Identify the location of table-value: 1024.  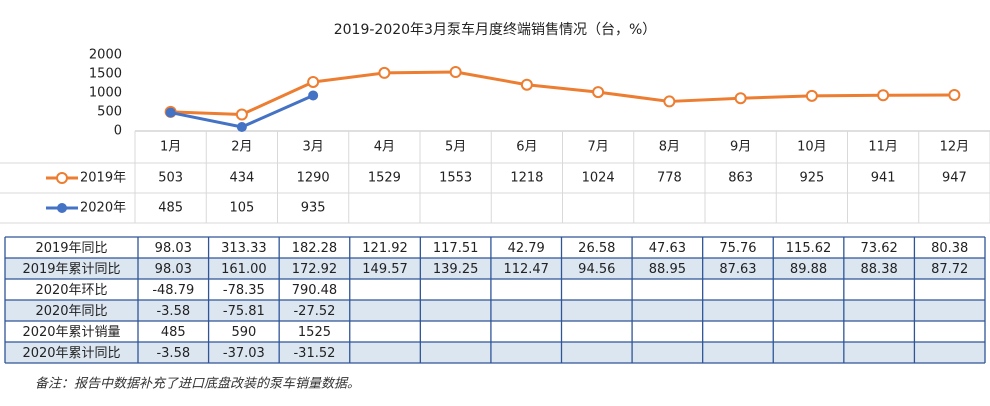
(598, 178).